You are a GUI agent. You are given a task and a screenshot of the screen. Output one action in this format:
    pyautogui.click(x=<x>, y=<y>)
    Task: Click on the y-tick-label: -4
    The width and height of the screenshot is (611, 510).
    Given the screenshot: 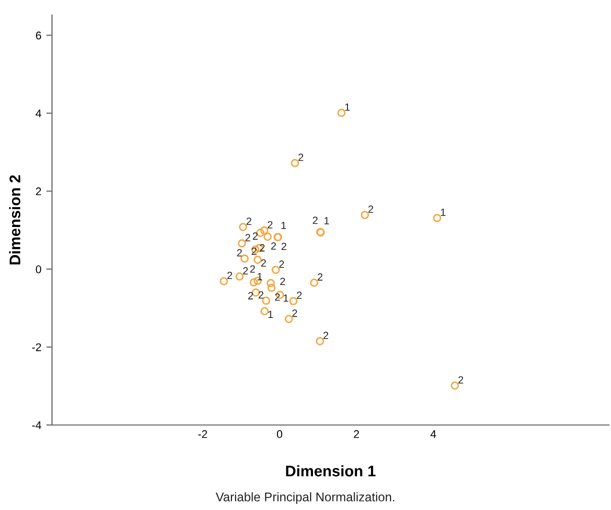 What is the action you would take?
    pyautogui.click(x=37, y=425)
    